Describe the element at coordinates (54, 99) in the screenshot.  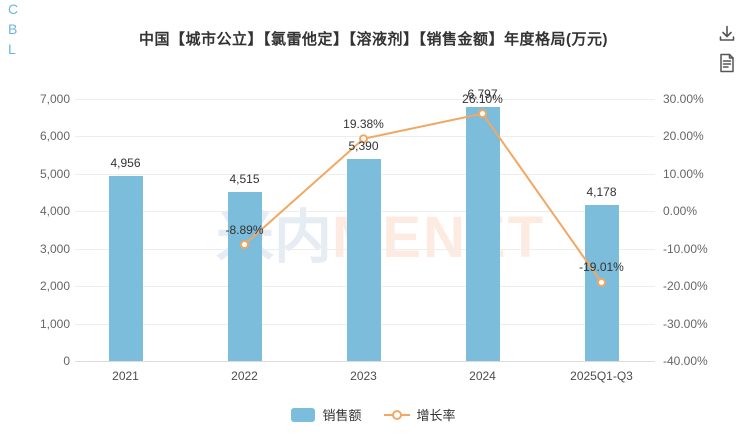
I see `left-axis-tick: 7,000` at that location.